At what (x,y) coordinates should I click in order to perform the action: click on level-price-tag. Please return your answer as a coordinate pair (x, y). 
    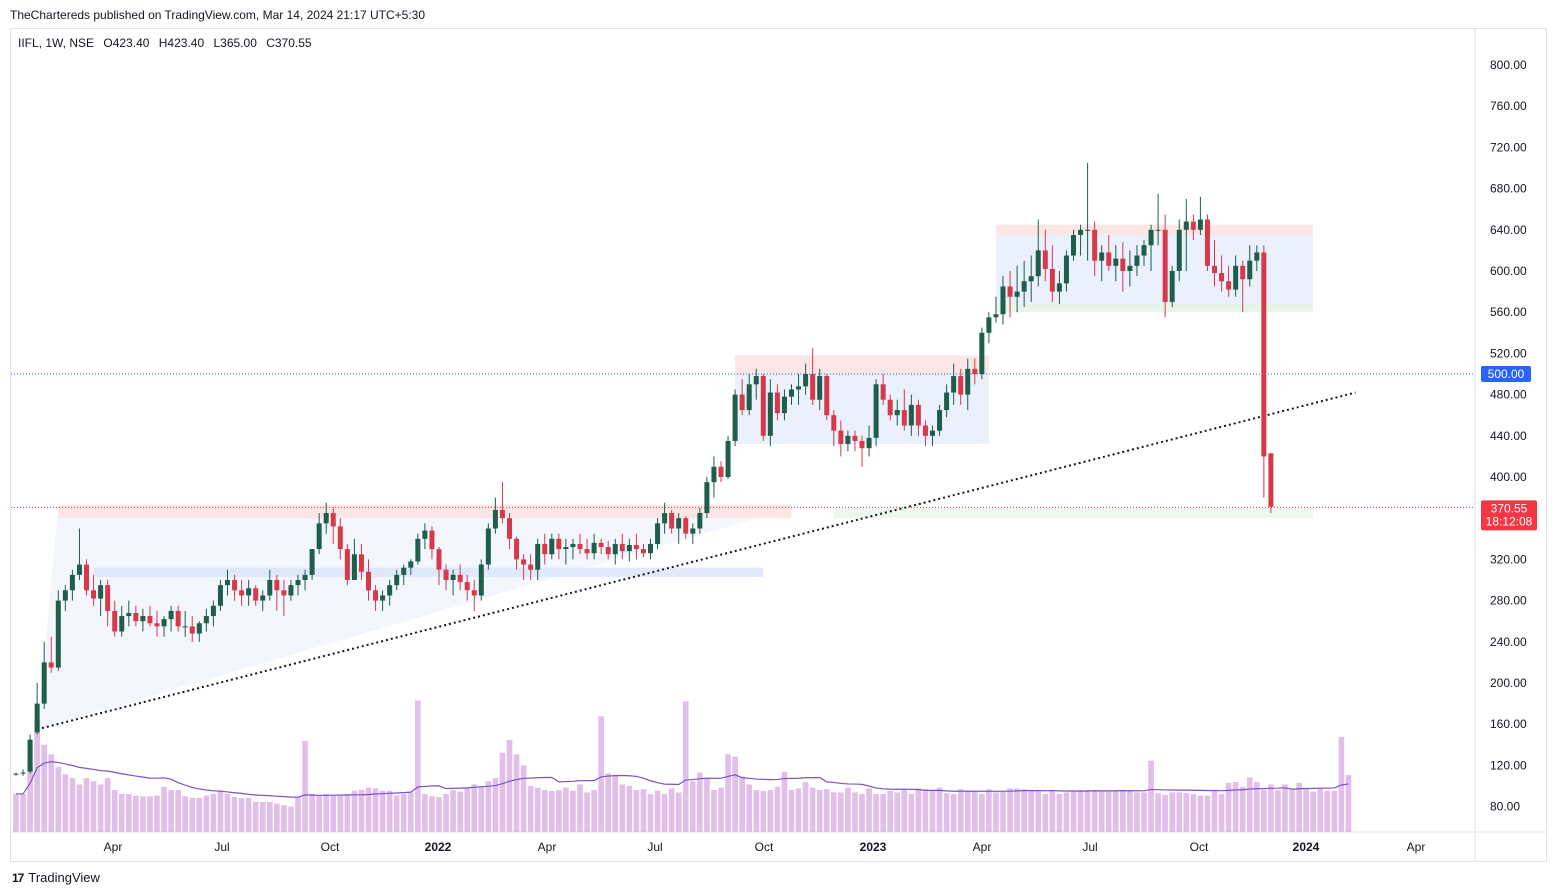
    Looking at the image, I should click on (1506, 374).